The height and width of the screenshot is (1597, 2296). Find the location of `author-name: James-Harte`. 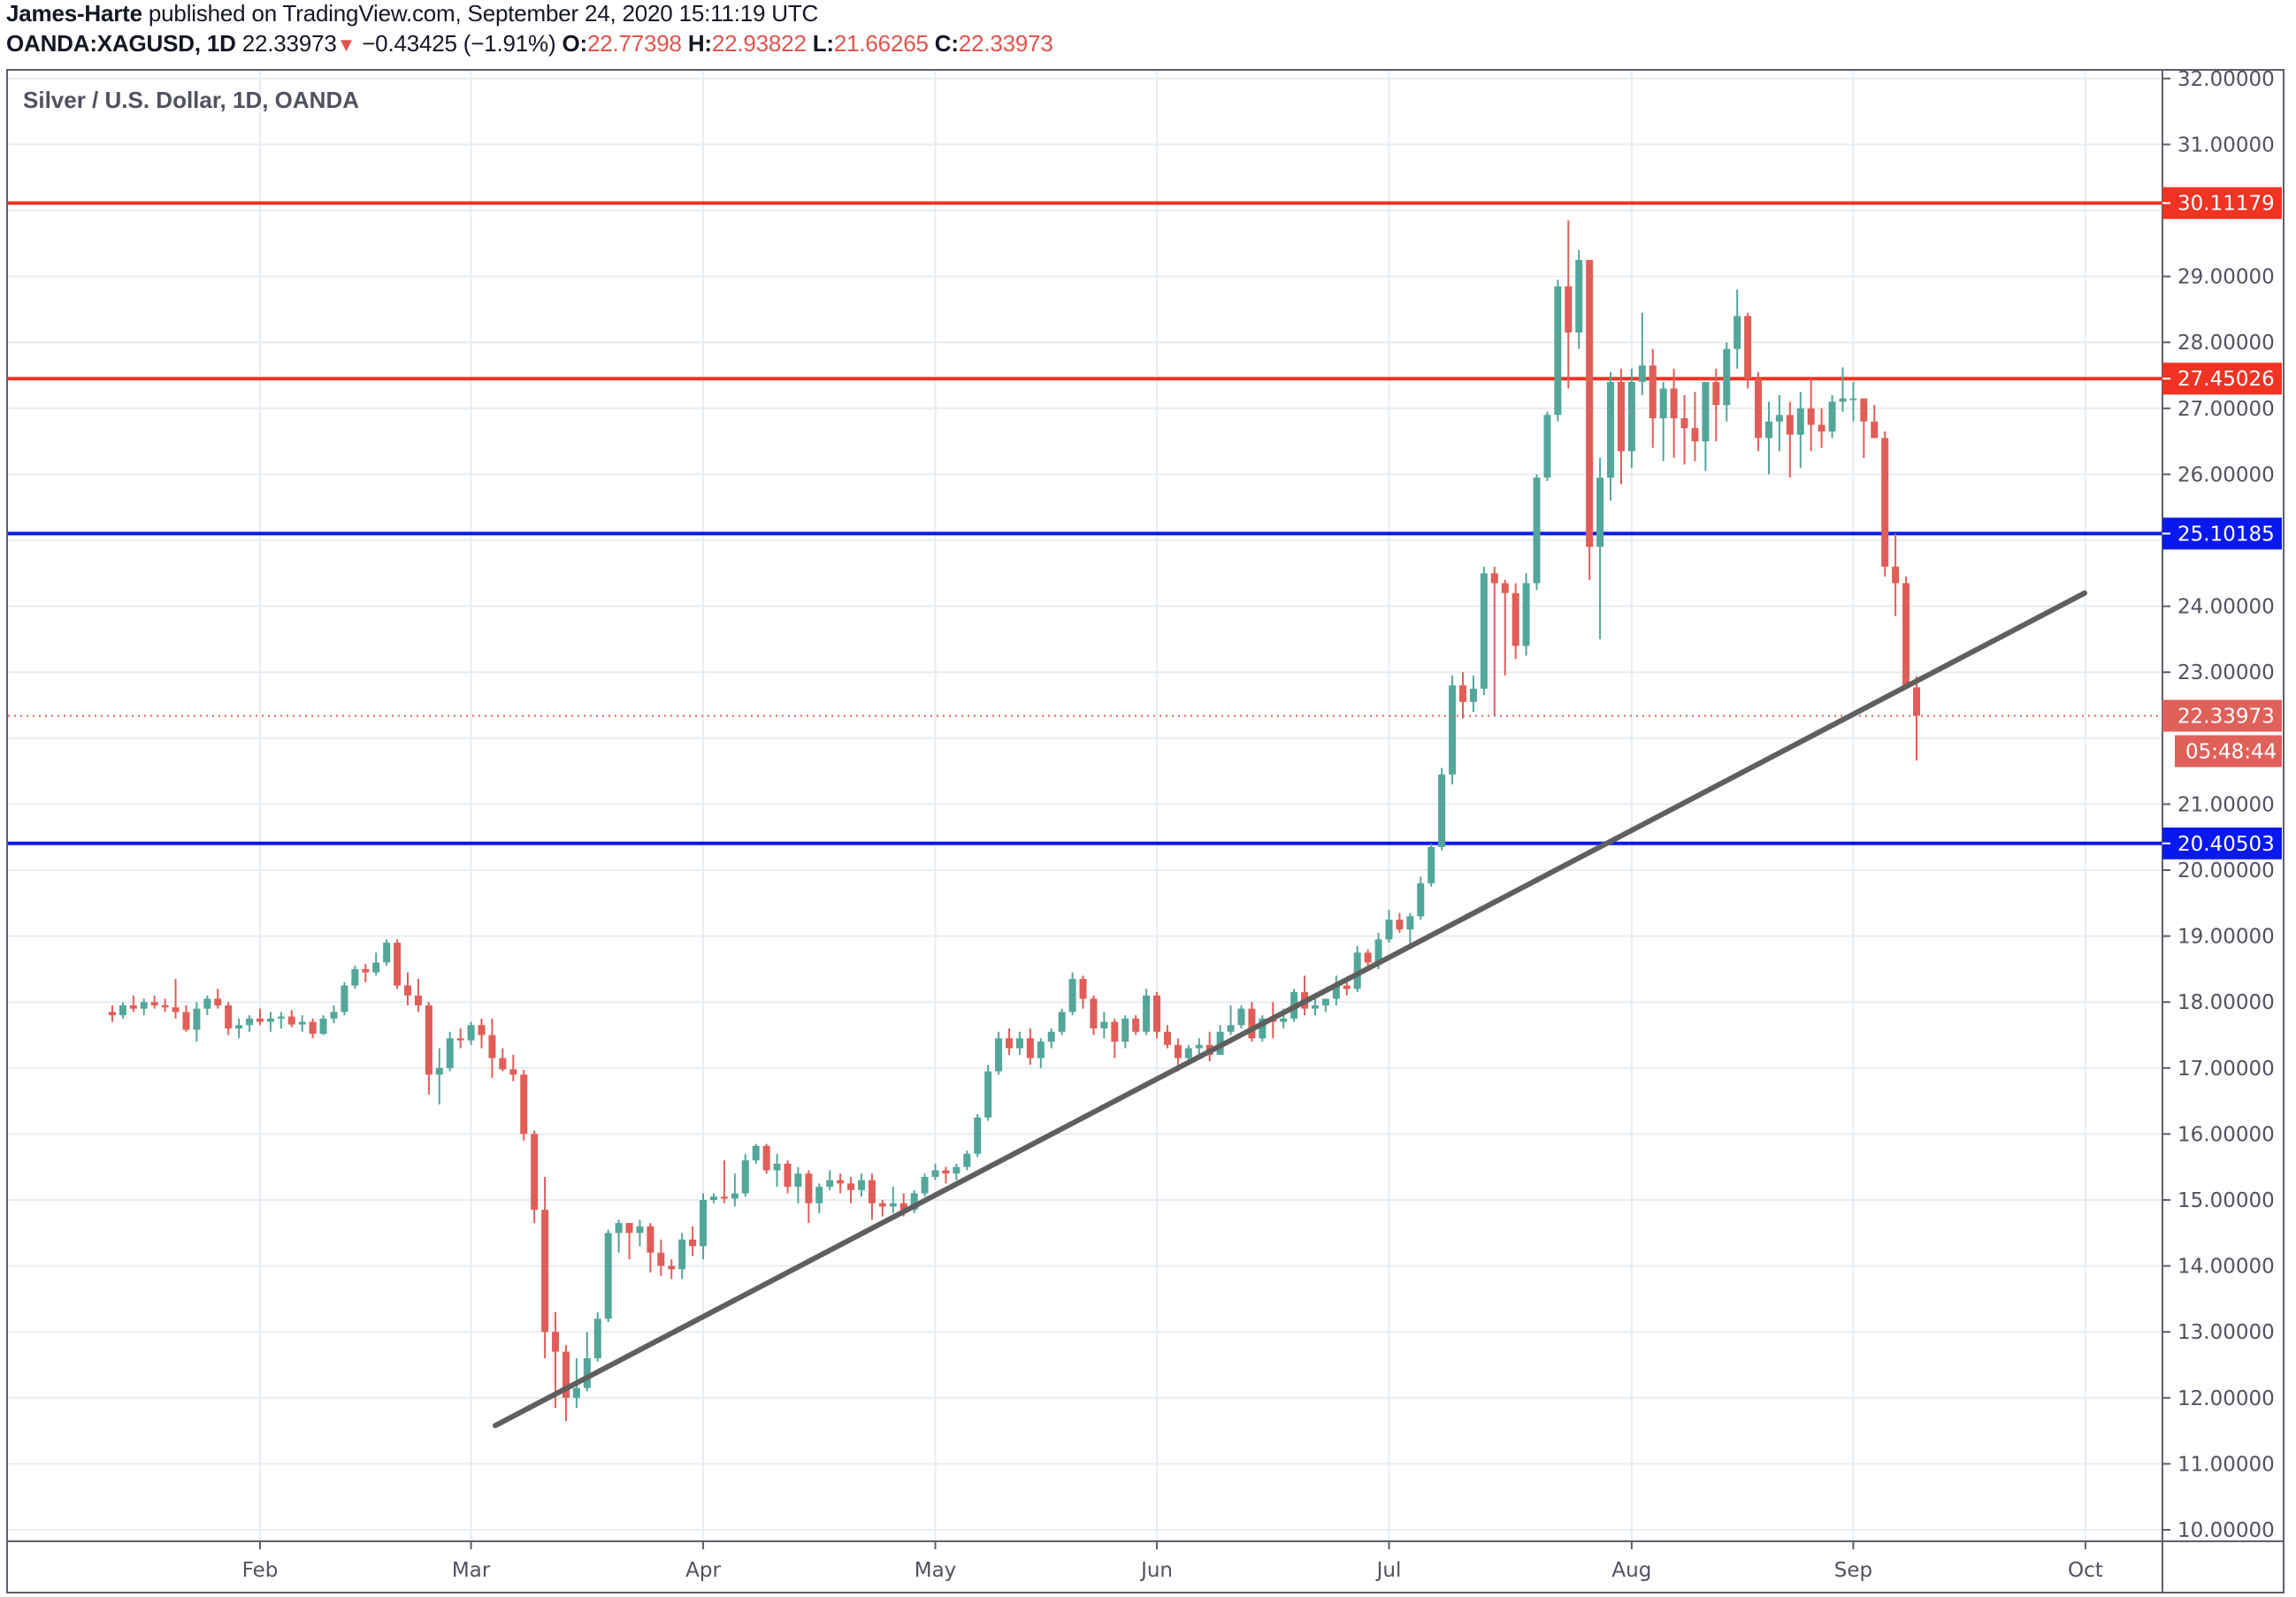

author-name: James-Harte is located at coordinates (74, 13).